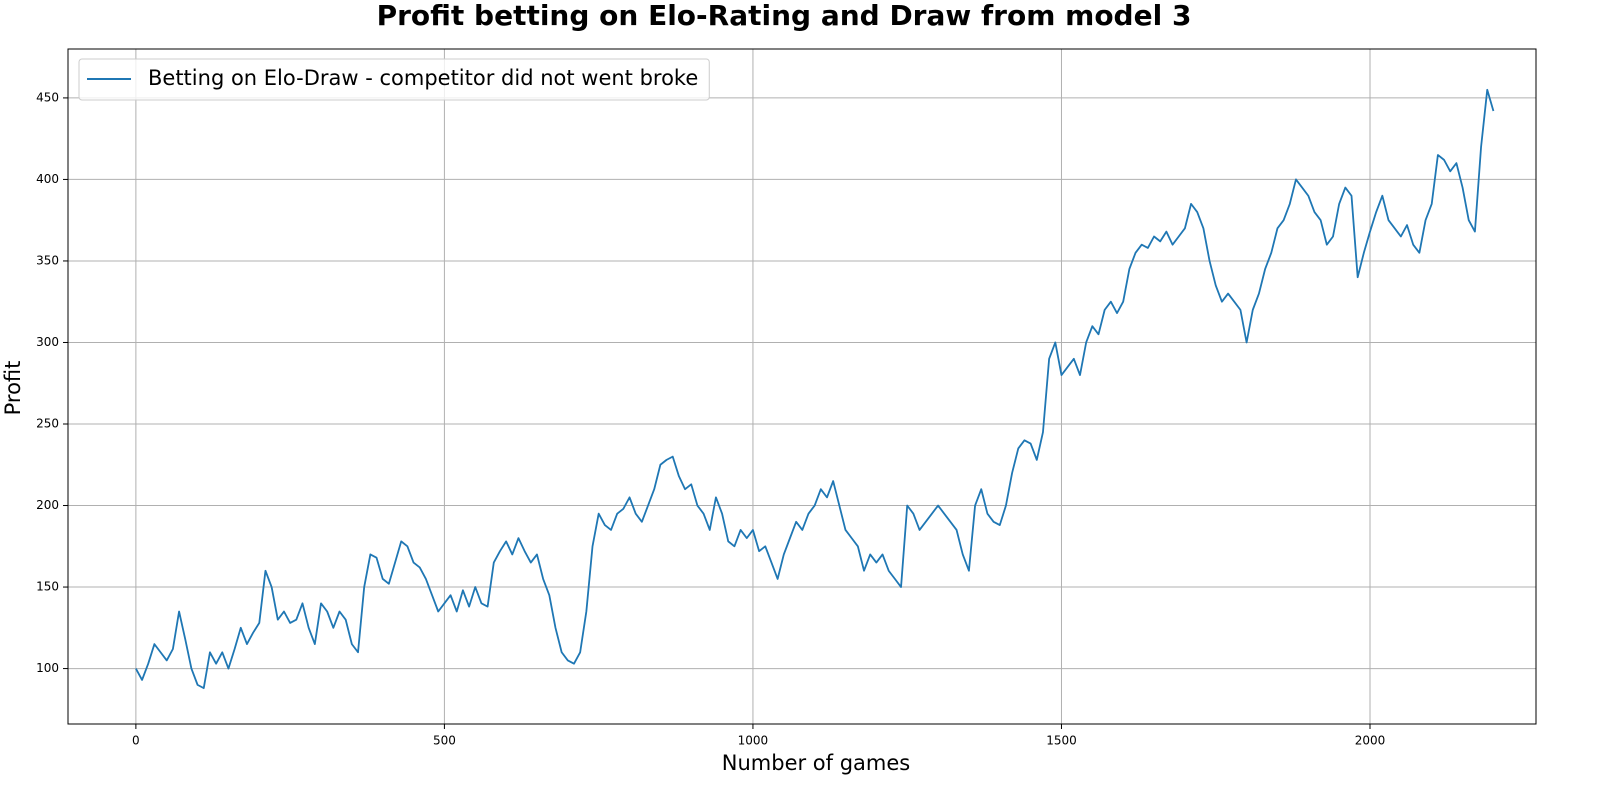  Describe the element at coordinates (13, 388) in the screenshot. I see `y-axis-label: Profit` at that location.